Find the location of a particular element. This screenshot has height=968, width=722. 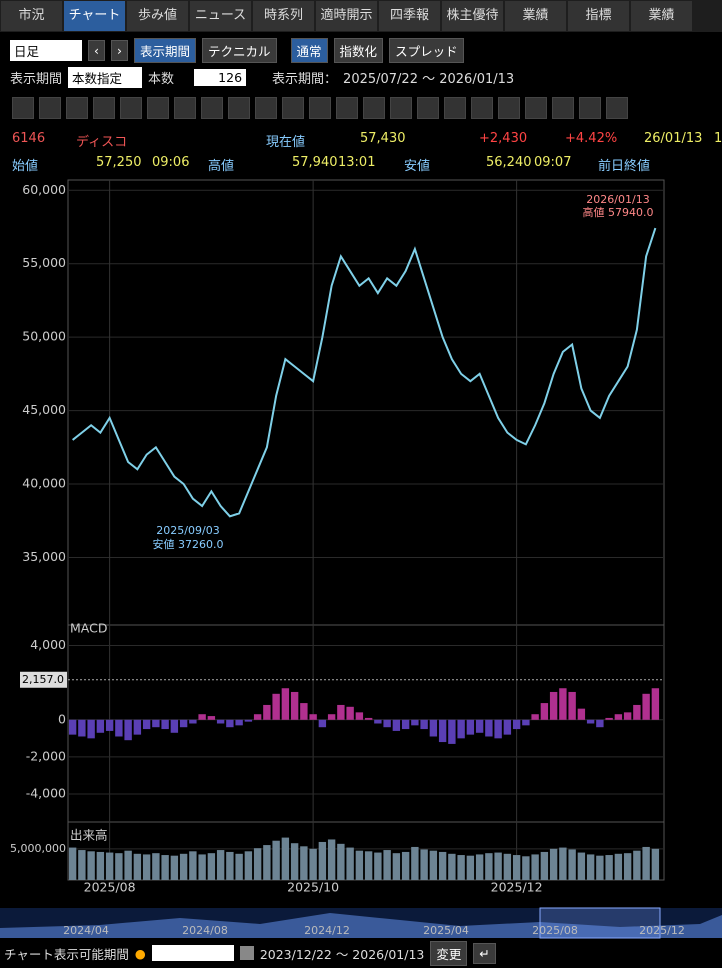

tab: 四季報 is located at coordinates (409, 16).